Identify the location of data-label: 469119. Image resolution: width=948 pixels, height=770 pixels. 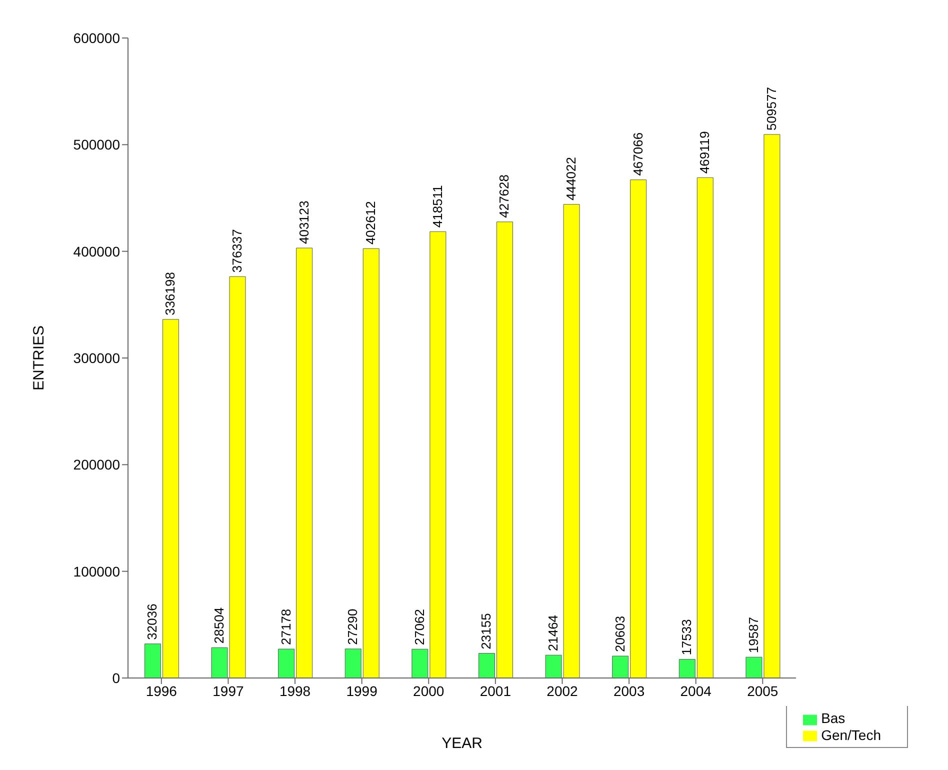
(704, 152).